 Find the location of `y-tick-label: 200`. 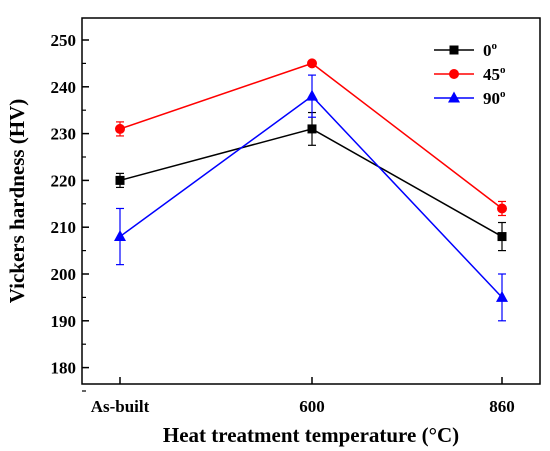

y-tick-label: 200 is located at coordinates (64, 274).